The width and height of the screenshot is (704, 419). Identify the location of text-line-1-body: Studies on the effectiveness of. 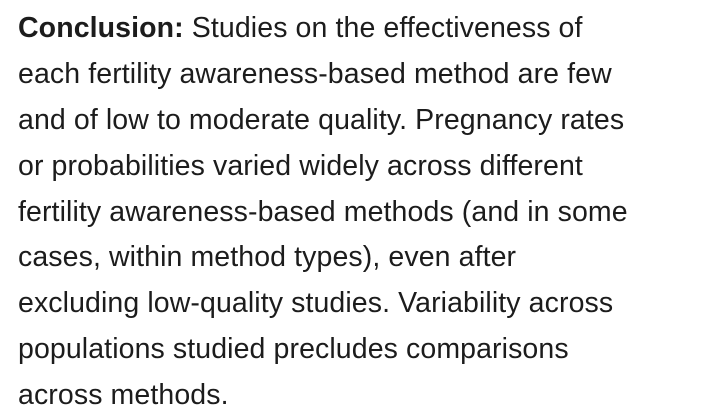
(383, 28).